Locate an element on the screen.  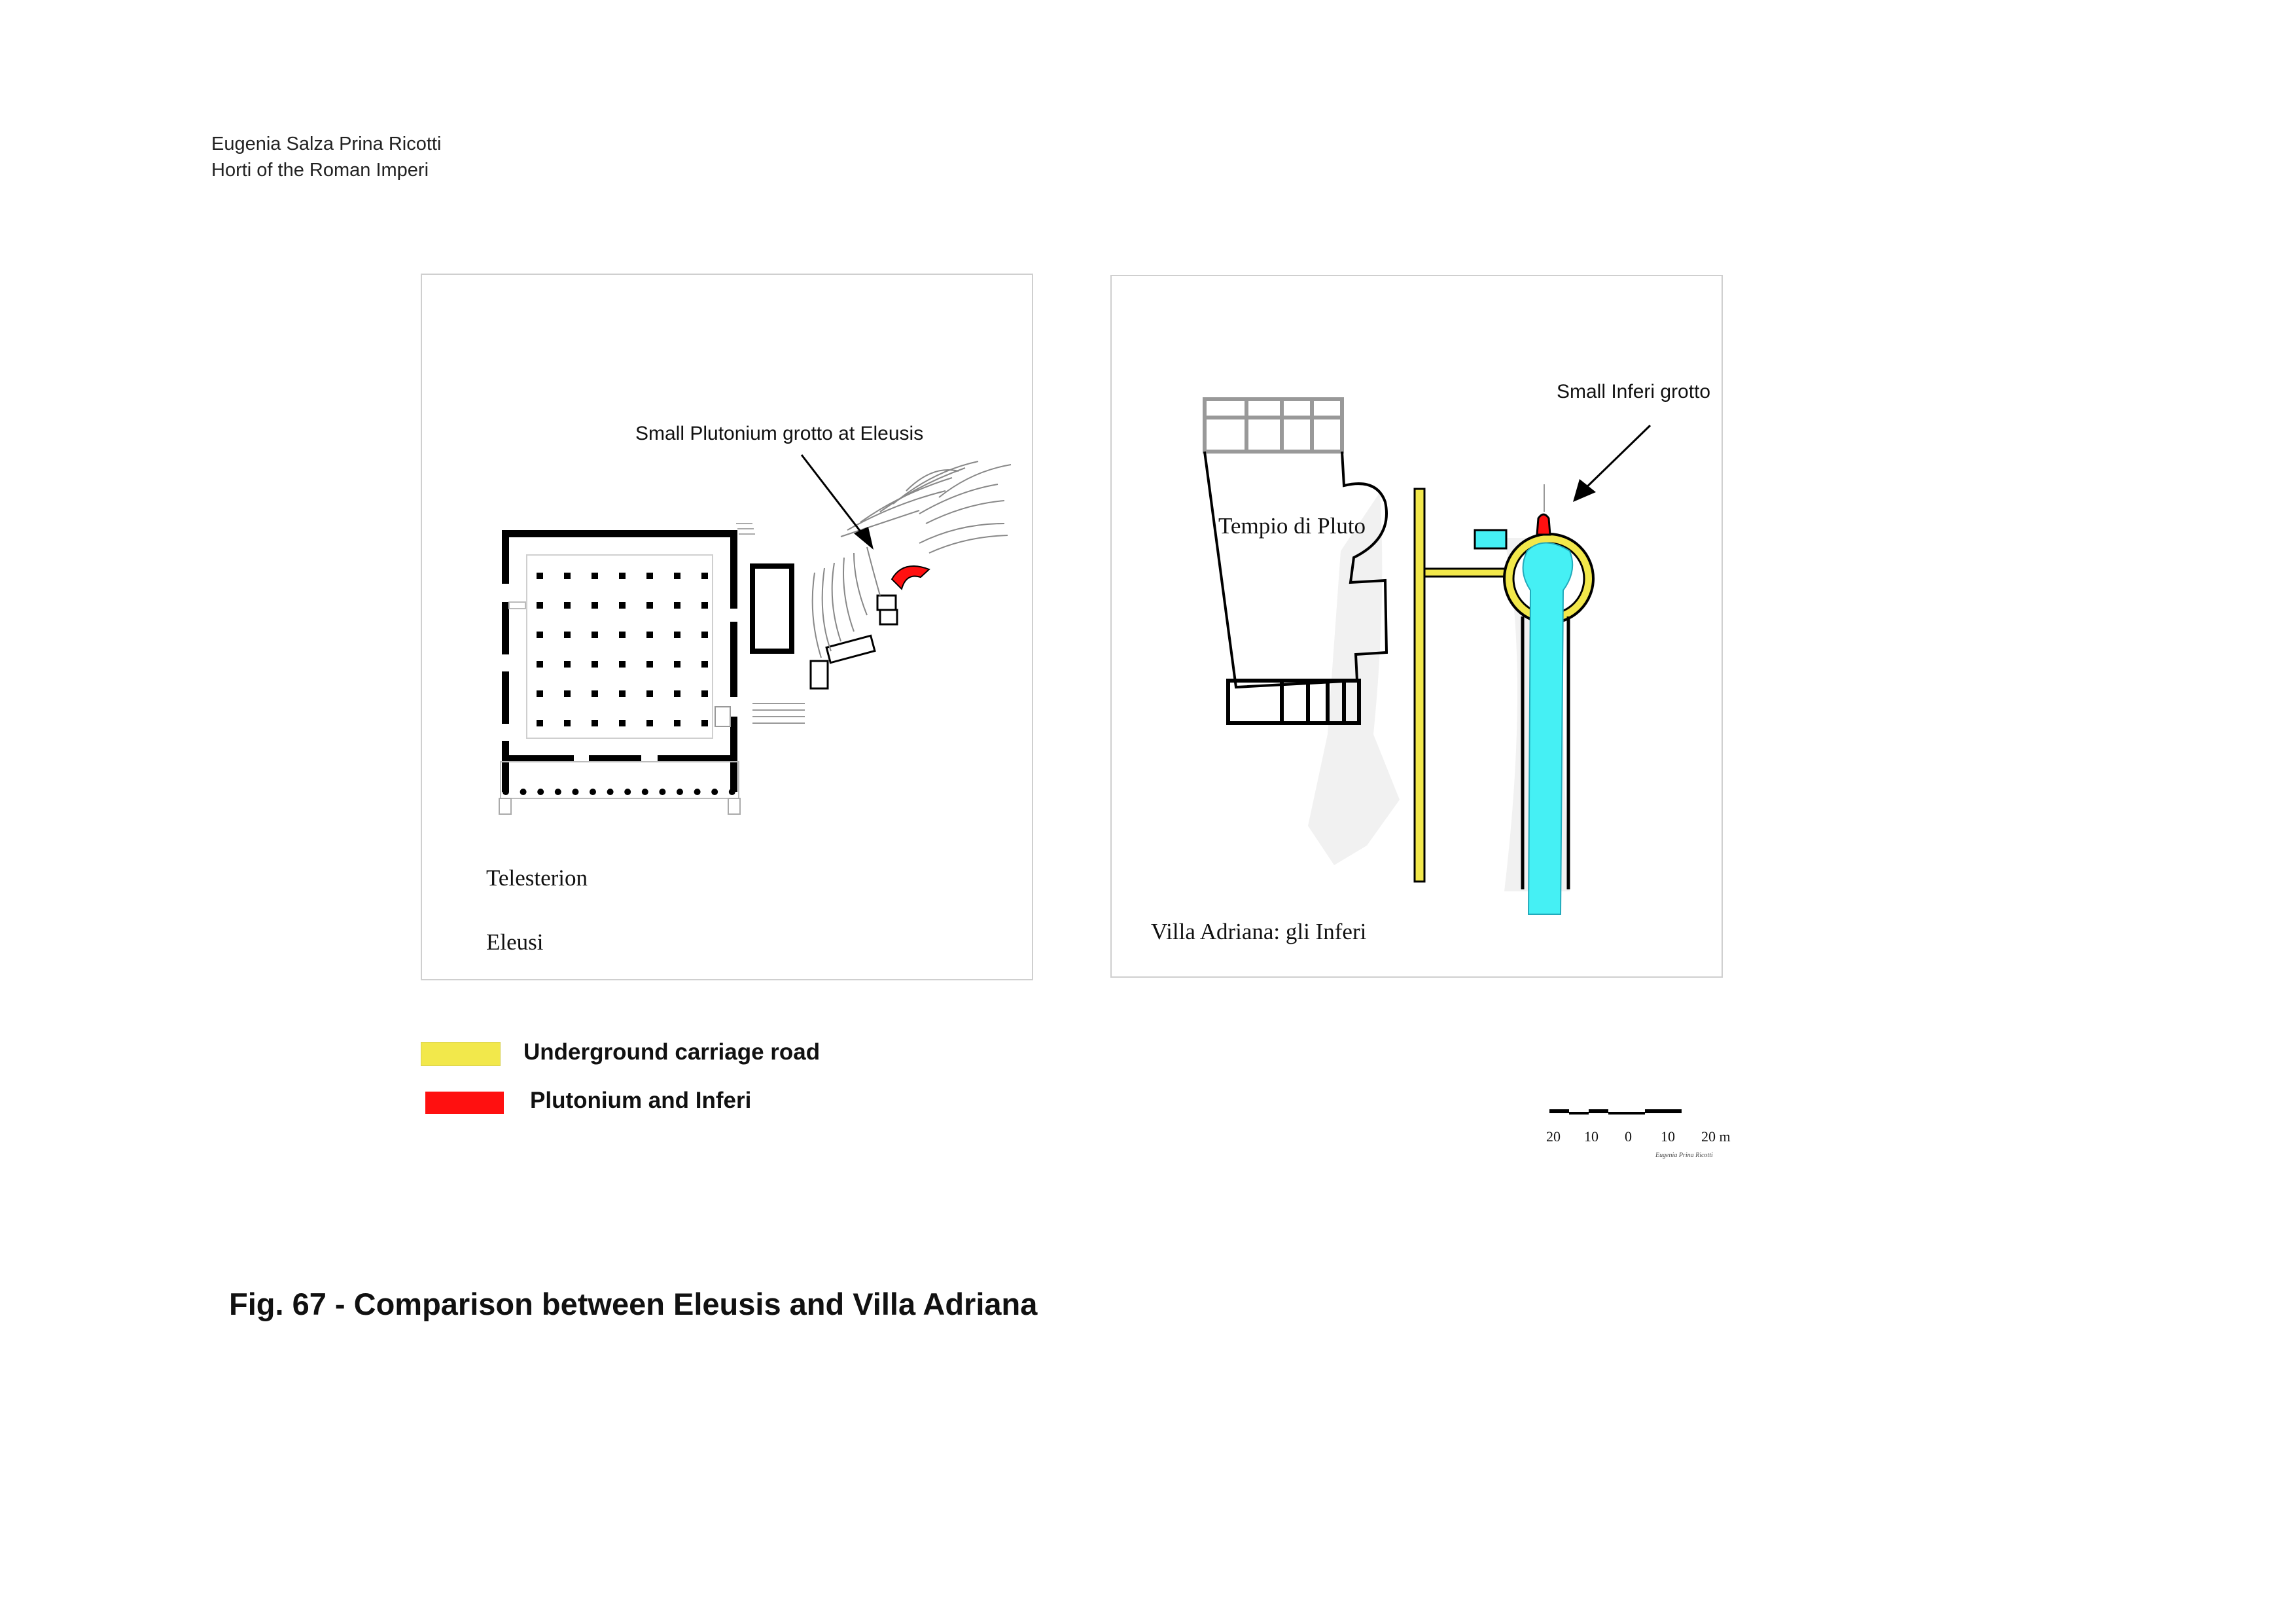
telesterion-north-wall is located at coordinates (619, 533).